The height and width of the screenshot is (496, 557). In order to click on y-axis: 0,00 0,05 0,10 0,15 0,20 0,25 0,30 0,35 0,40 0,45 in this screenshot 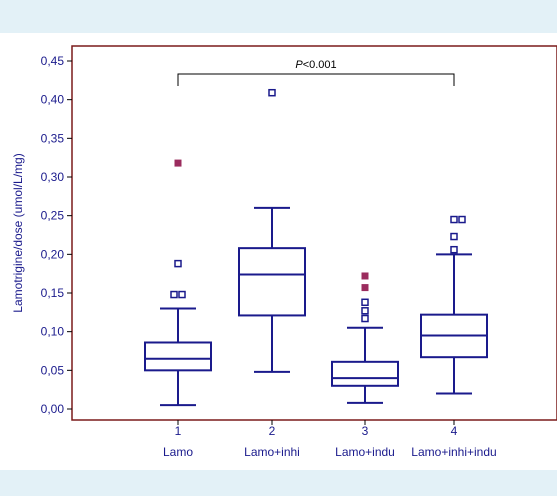, I will do `click(56, 235)`.